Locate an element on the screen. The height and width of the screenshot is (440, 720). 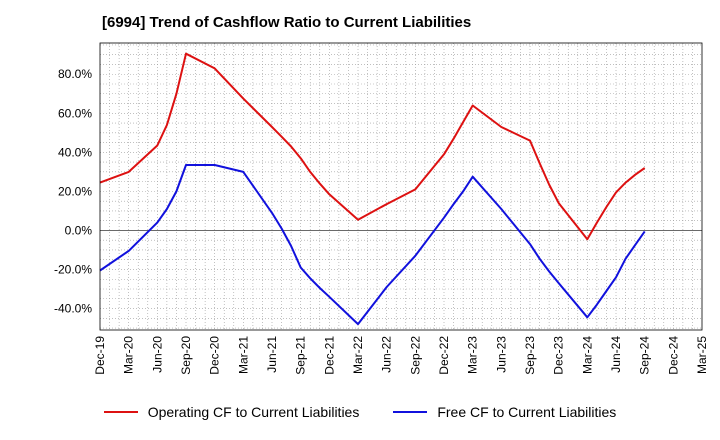
x-tick-label: Jun-21 is located at coordinates (272, 354).